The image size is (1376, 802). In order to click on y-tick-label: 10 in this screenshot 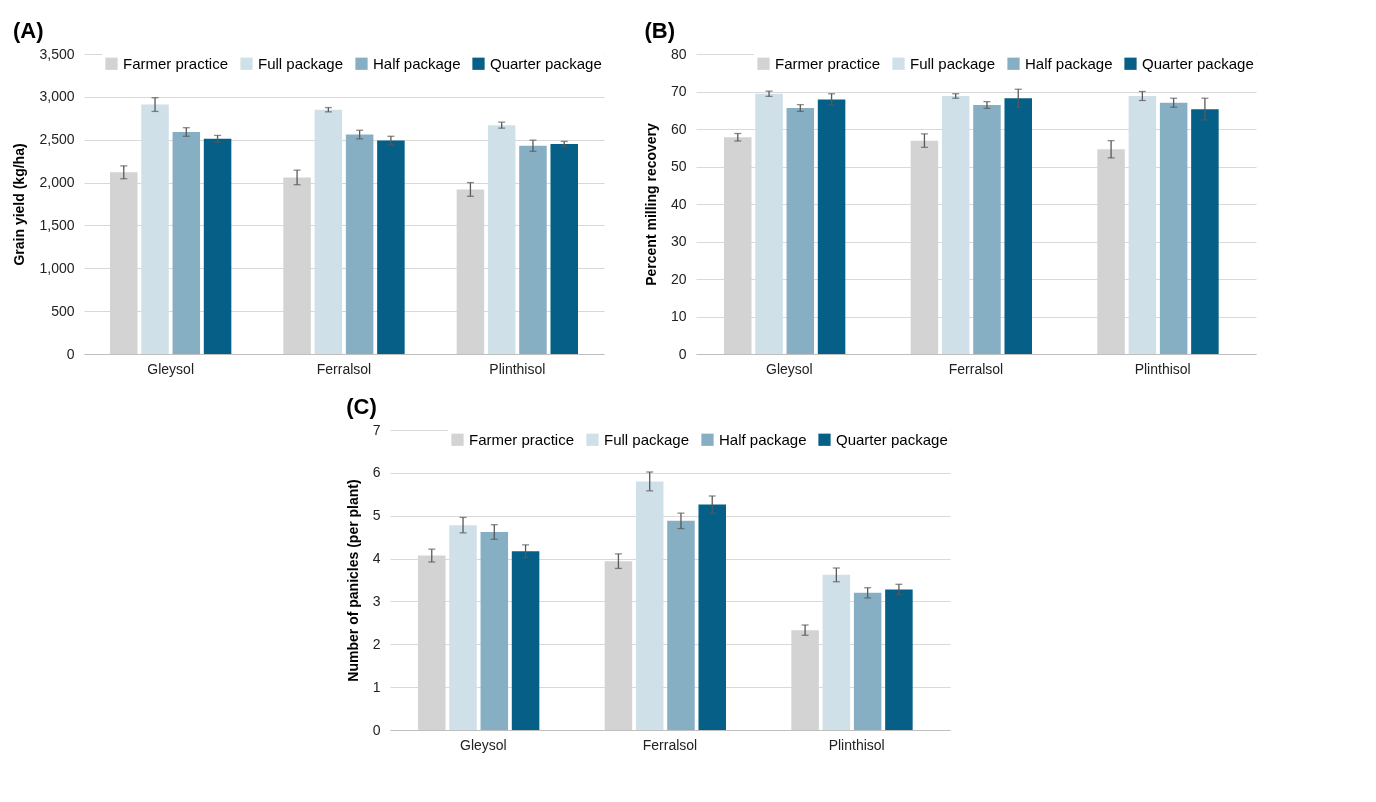, I will do `click(678, 316)`.